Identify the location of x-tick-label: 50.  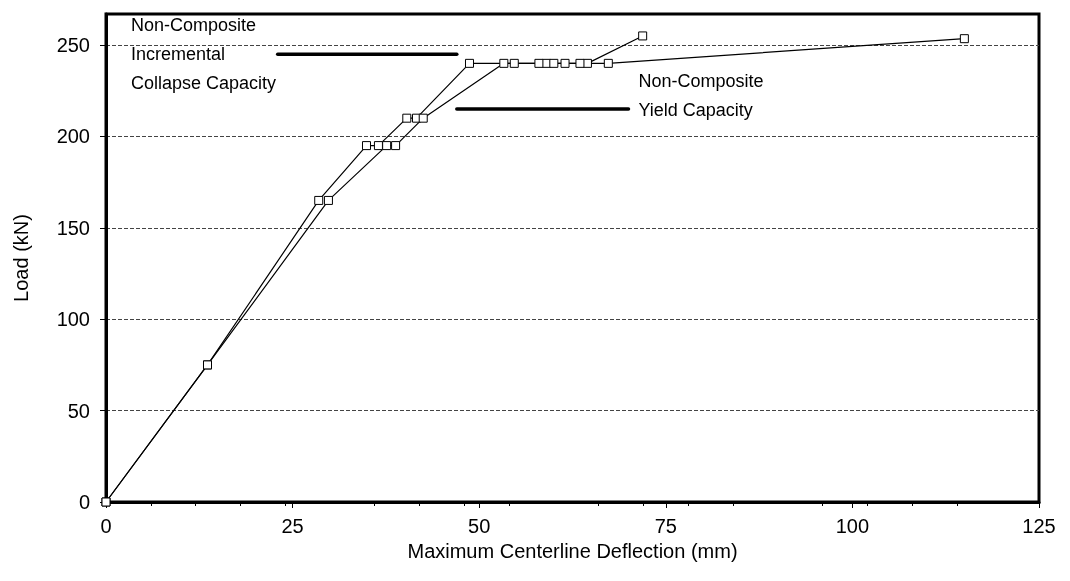
(479, 526).